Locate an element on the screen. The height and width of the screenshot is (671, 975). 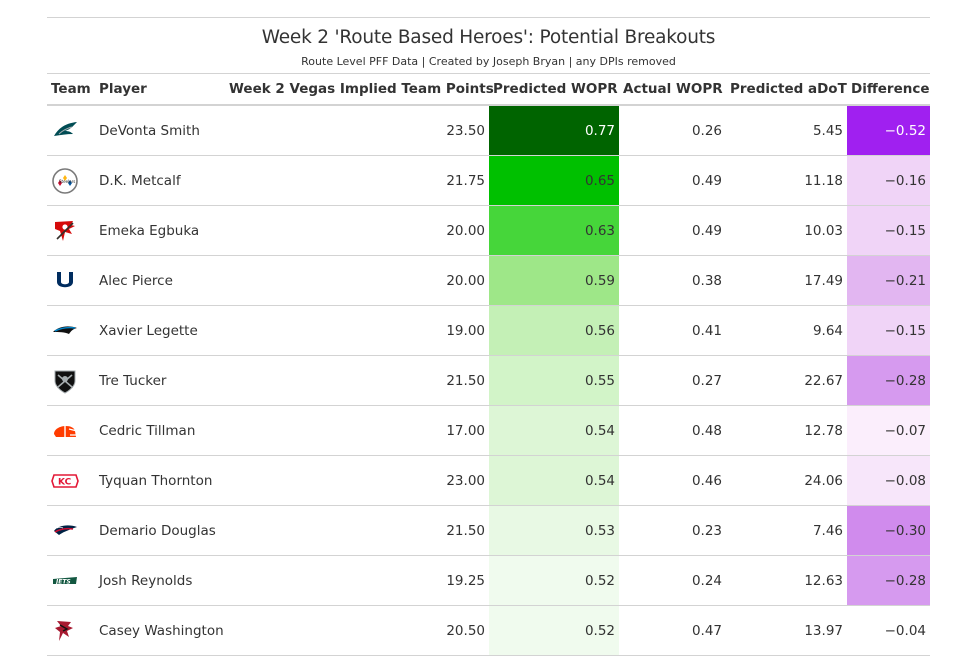
predicted-adot-cell: 24.06 is located at coordinates (786, 480).